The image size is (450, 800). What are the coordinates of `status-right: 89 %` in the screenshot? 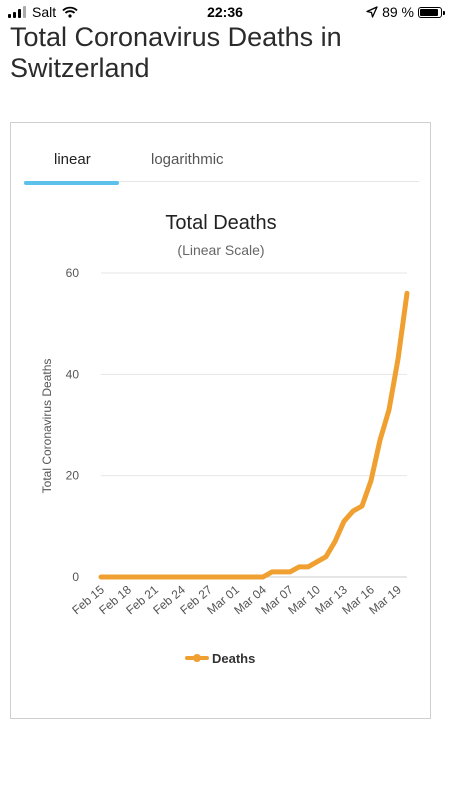 It's located at (405, 12).